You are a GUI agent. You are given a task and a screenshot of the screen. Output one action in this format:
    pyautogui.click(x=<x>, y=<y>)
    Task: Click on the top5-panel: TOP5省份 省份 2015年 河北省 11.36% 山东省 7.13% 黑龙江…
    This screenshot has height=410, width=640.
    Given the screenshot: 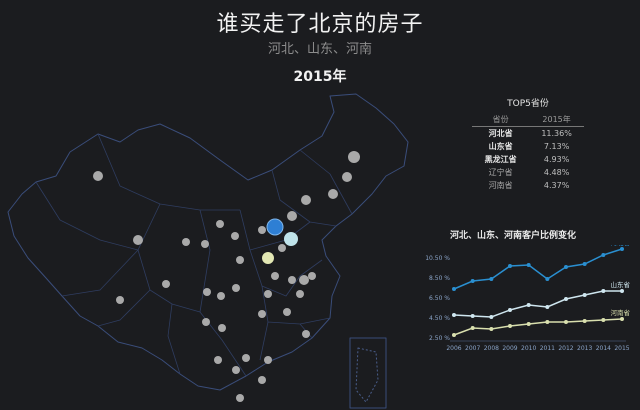 What is the action you would take?
    pyautogui.click(x=528, y=144)
    